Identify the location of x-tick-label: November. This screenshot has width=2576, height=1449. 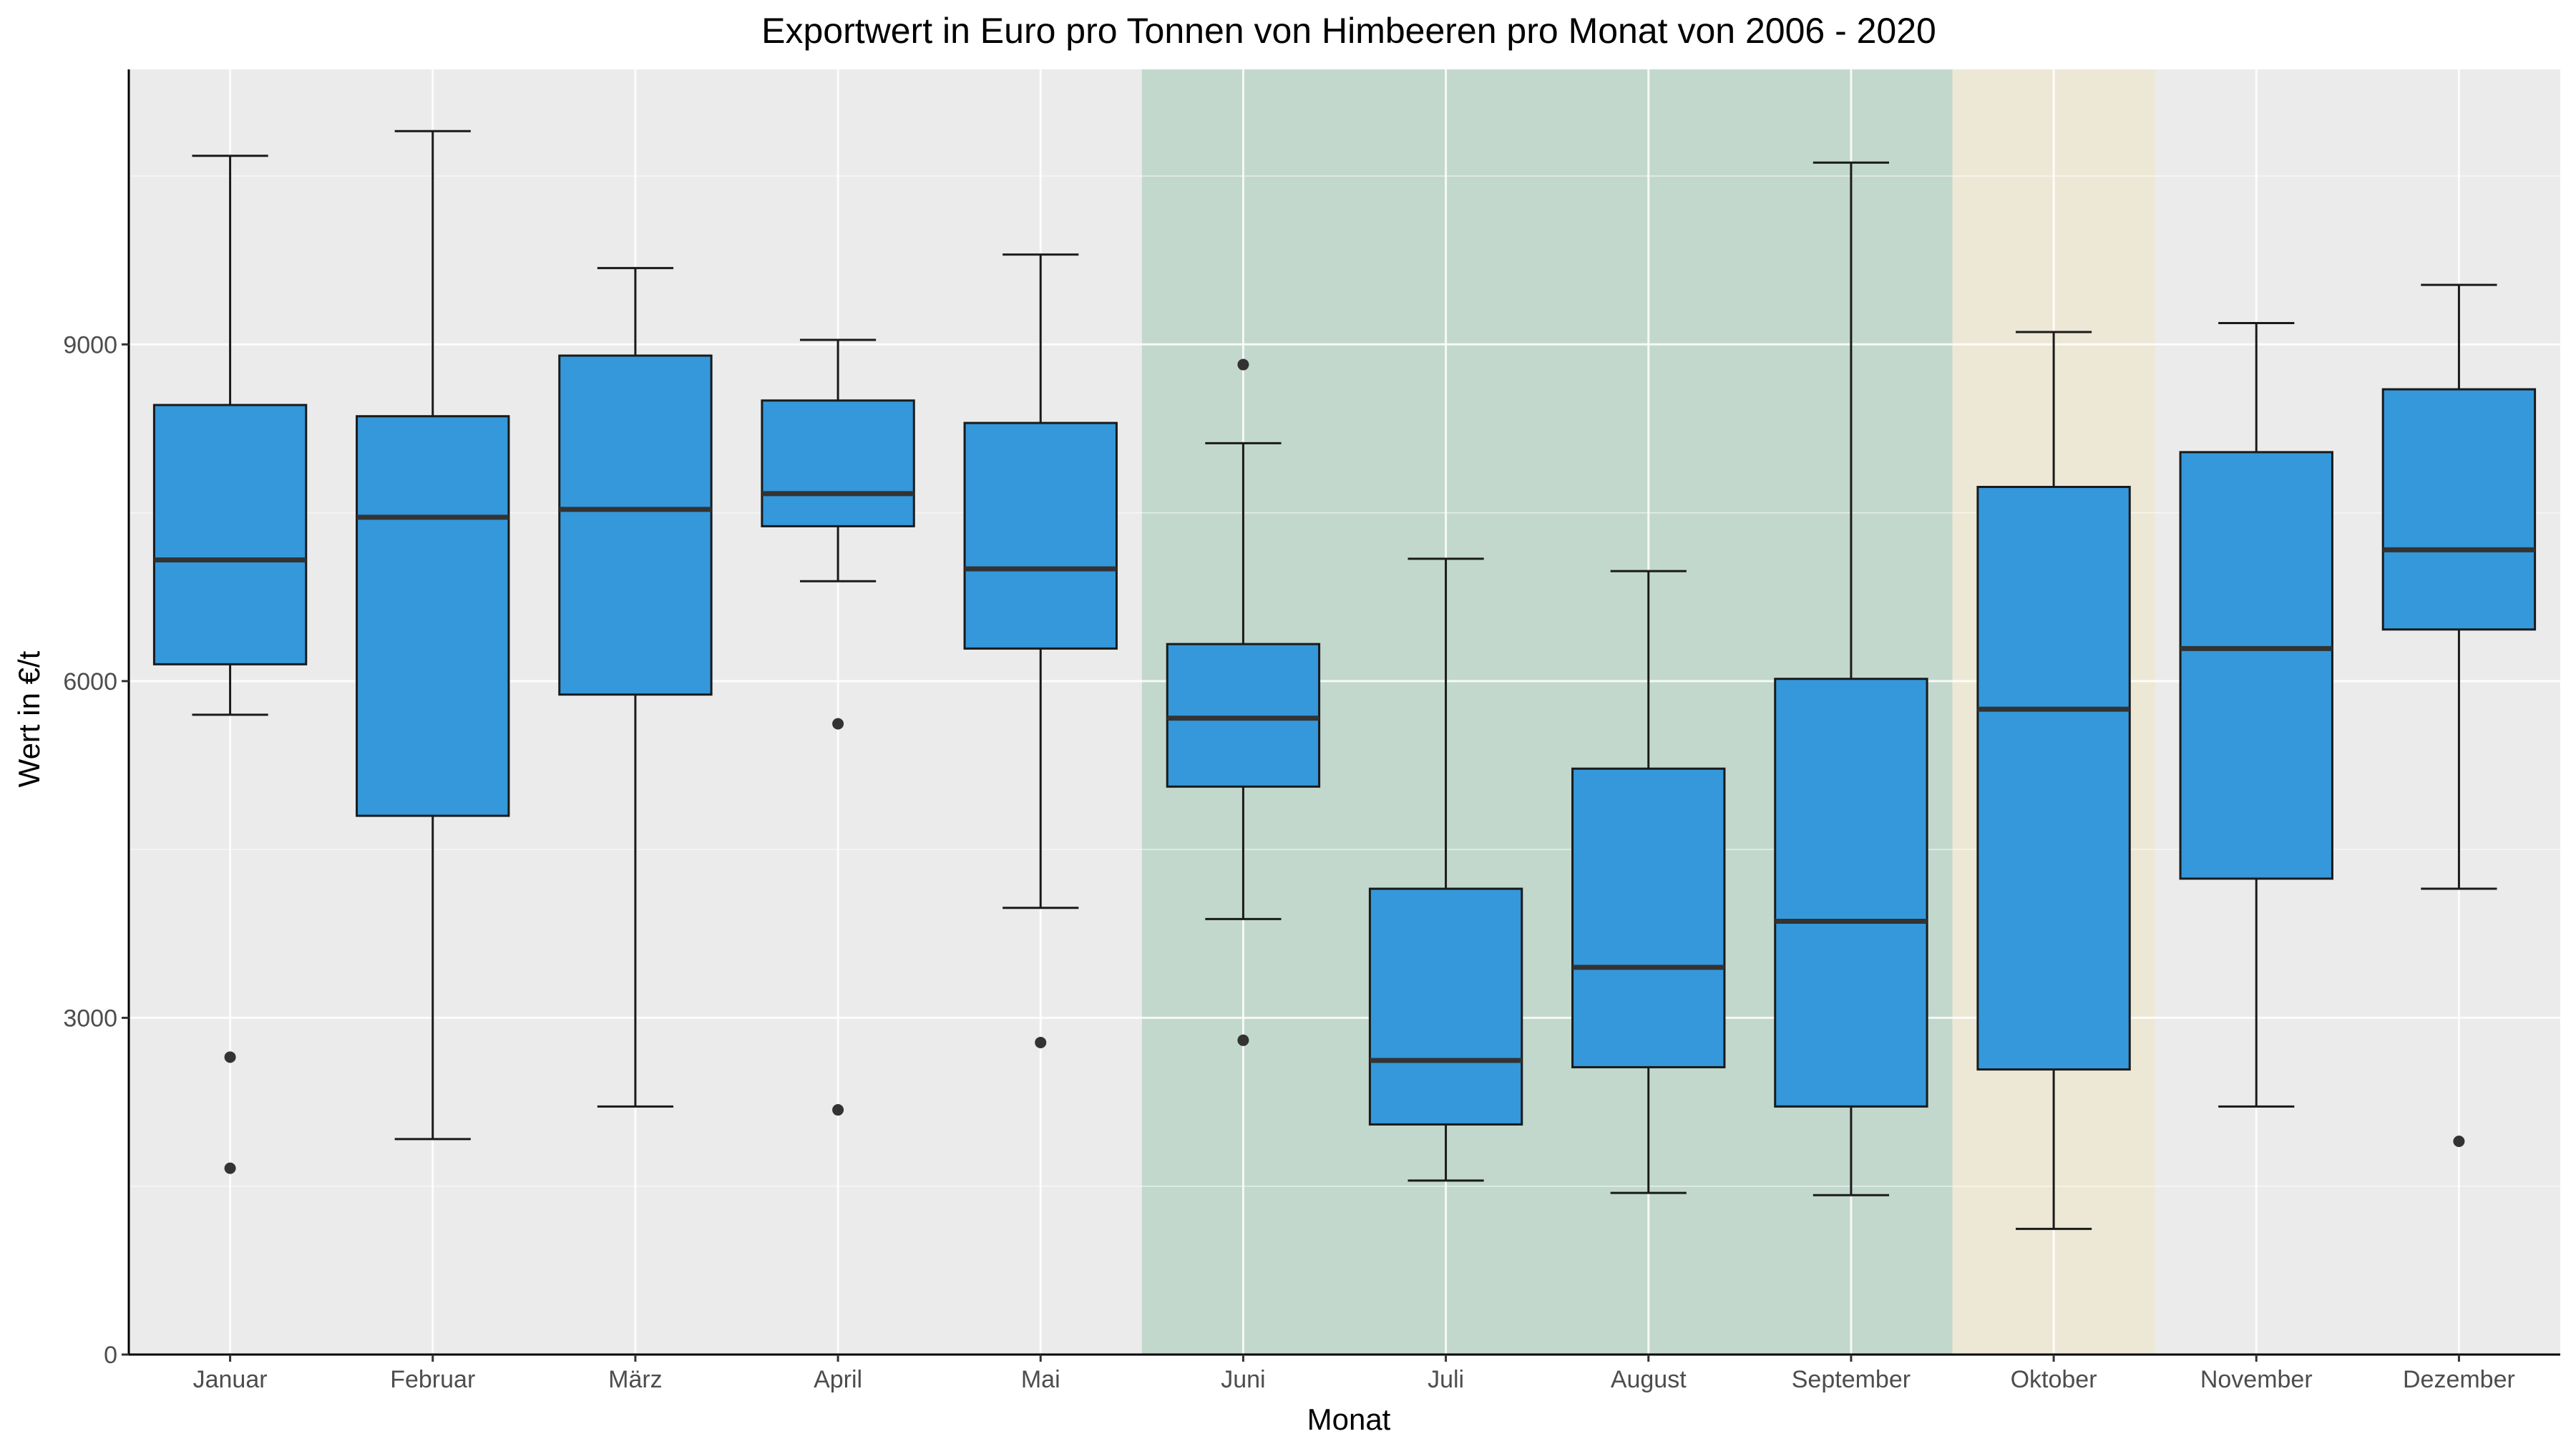
(2256, 1379).